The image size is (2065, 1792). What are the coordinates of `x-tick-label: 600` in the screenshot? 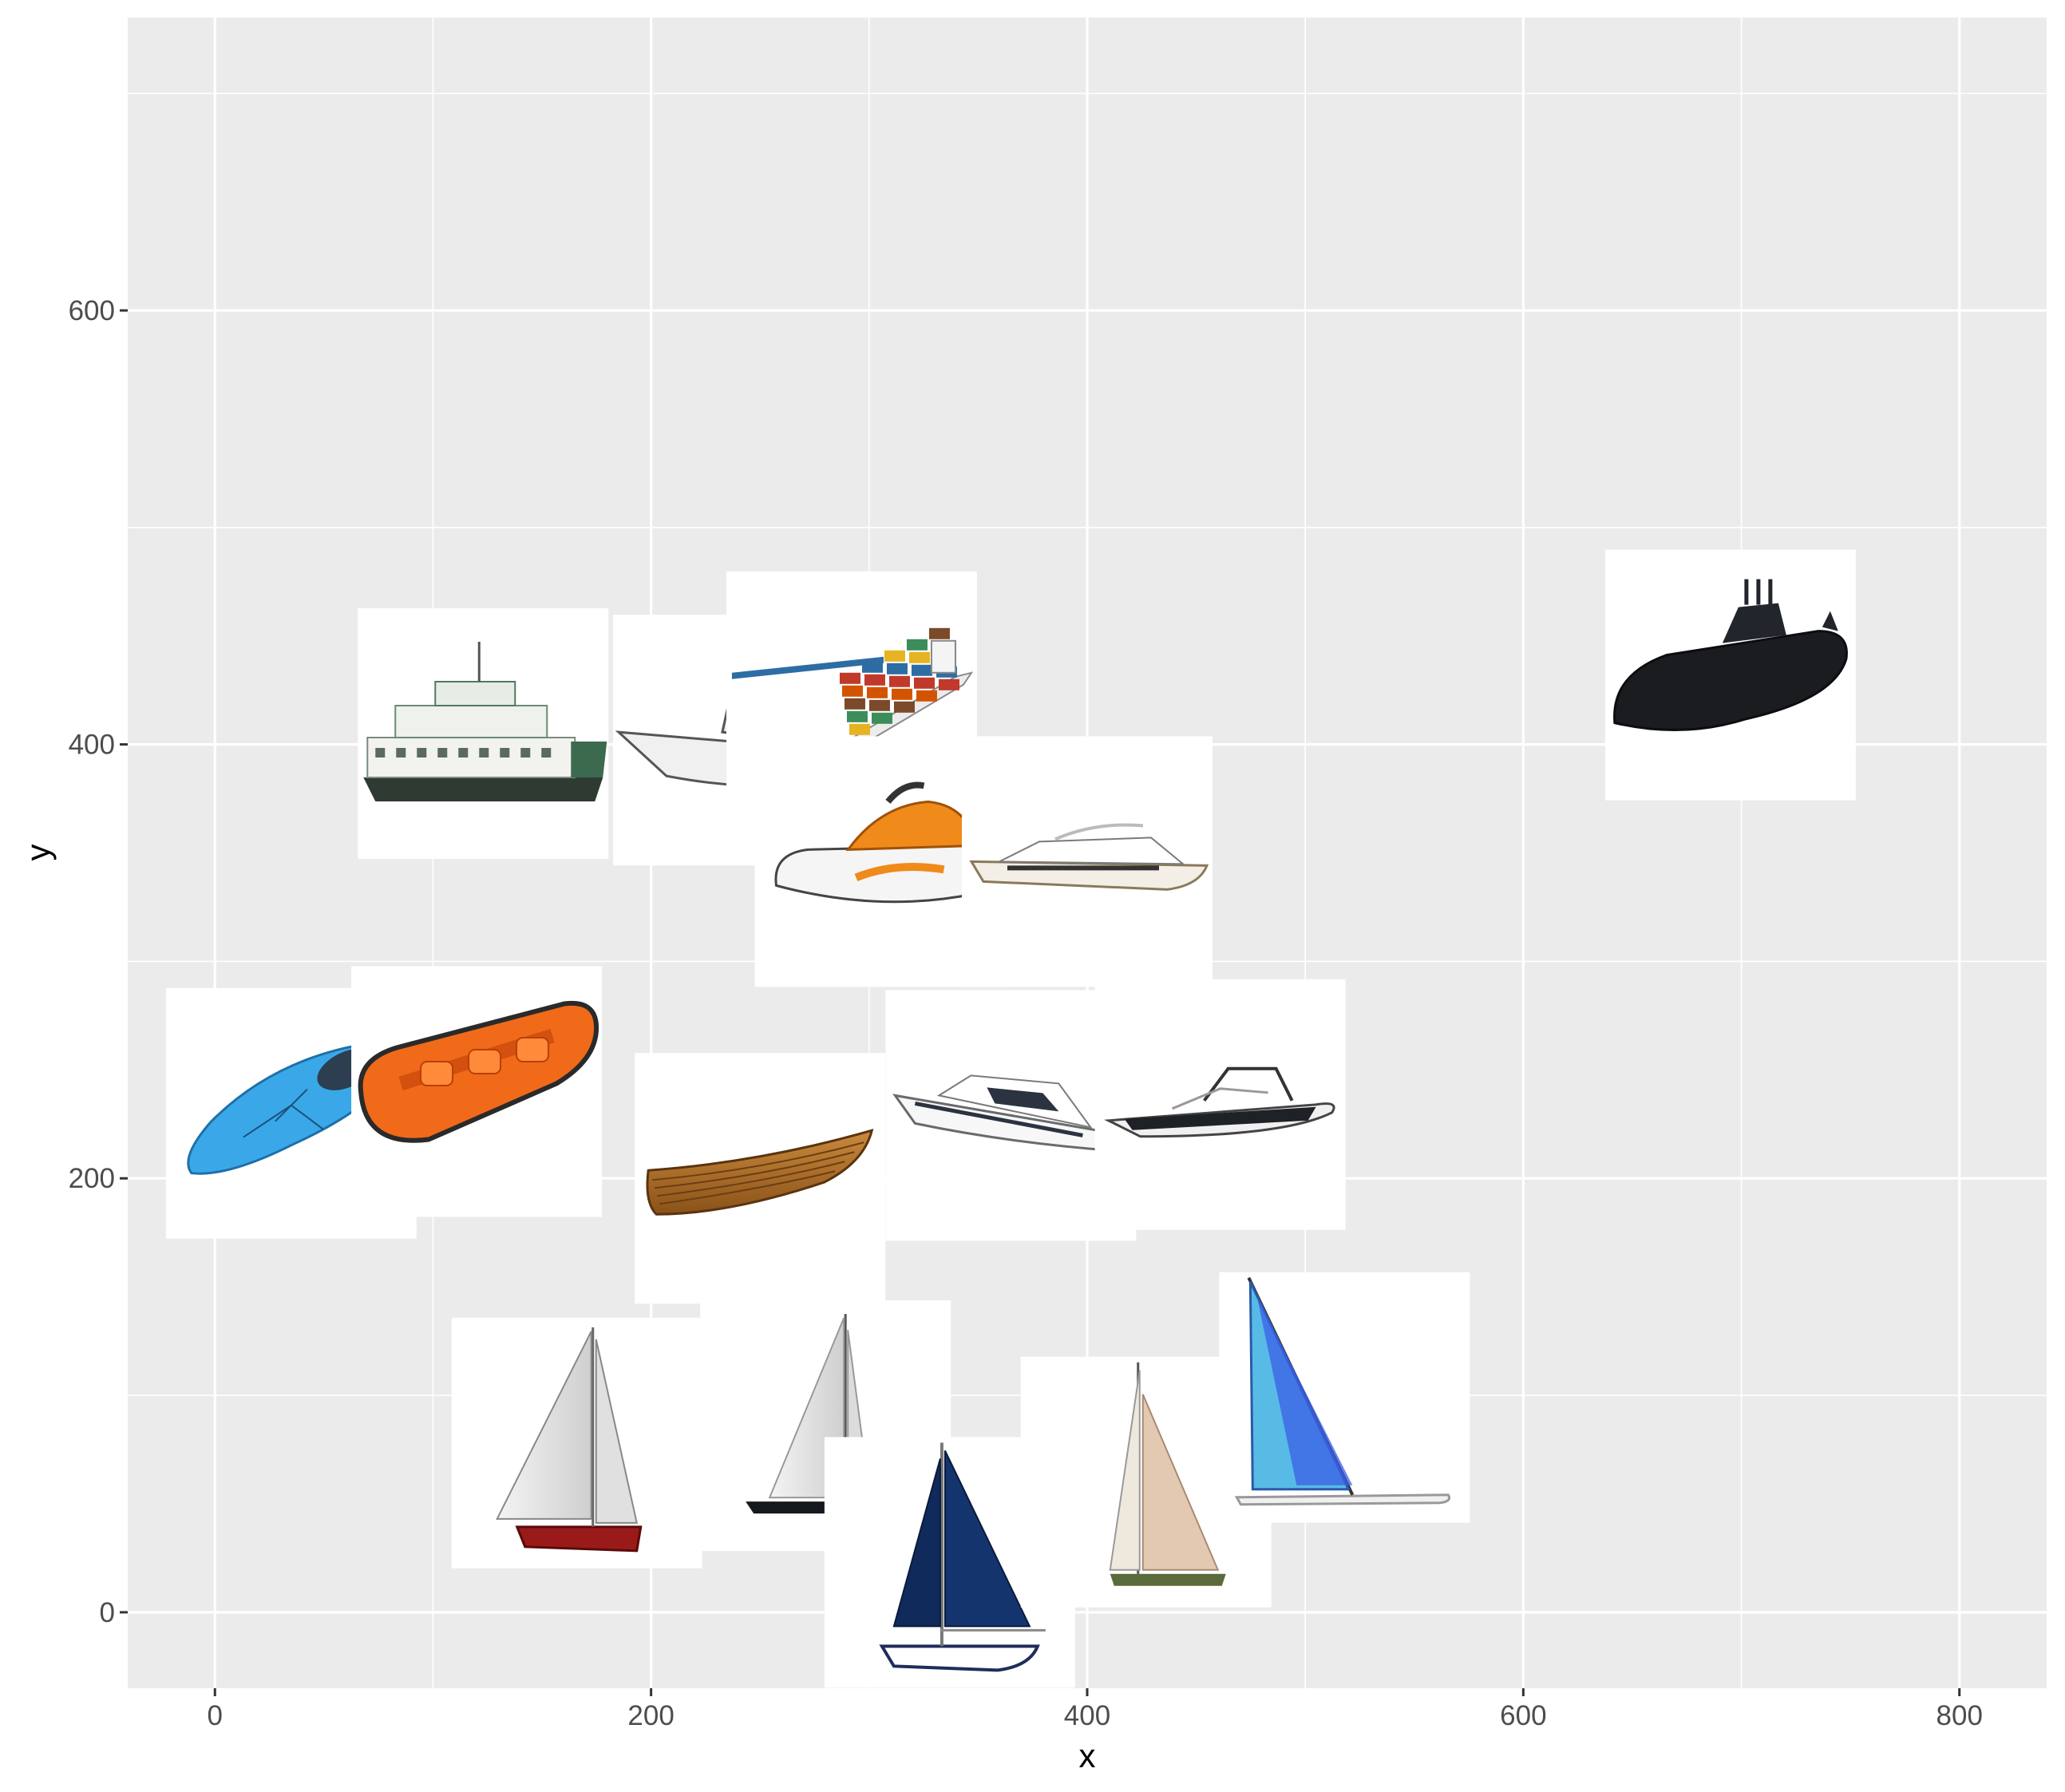 It's located at (1523, 1715).